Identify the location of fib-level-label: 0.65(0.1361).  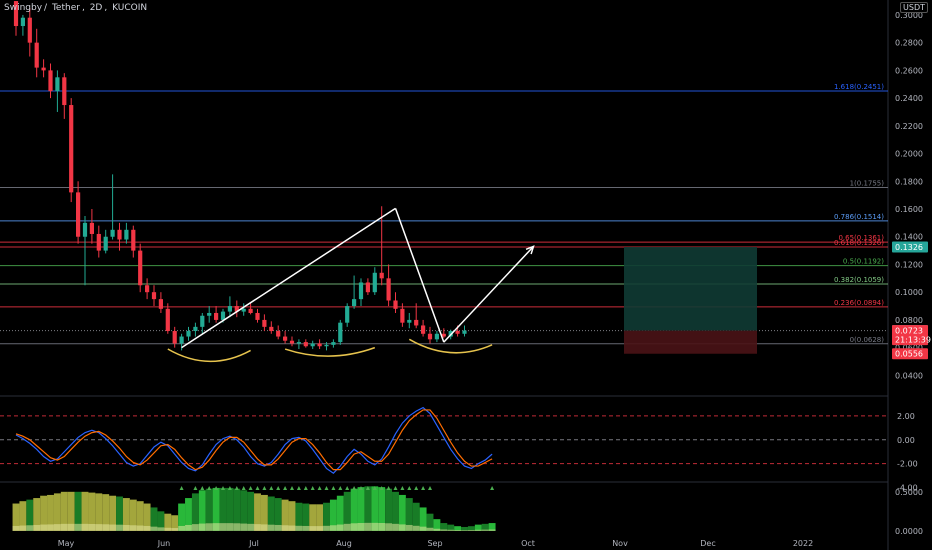
(861, 238).